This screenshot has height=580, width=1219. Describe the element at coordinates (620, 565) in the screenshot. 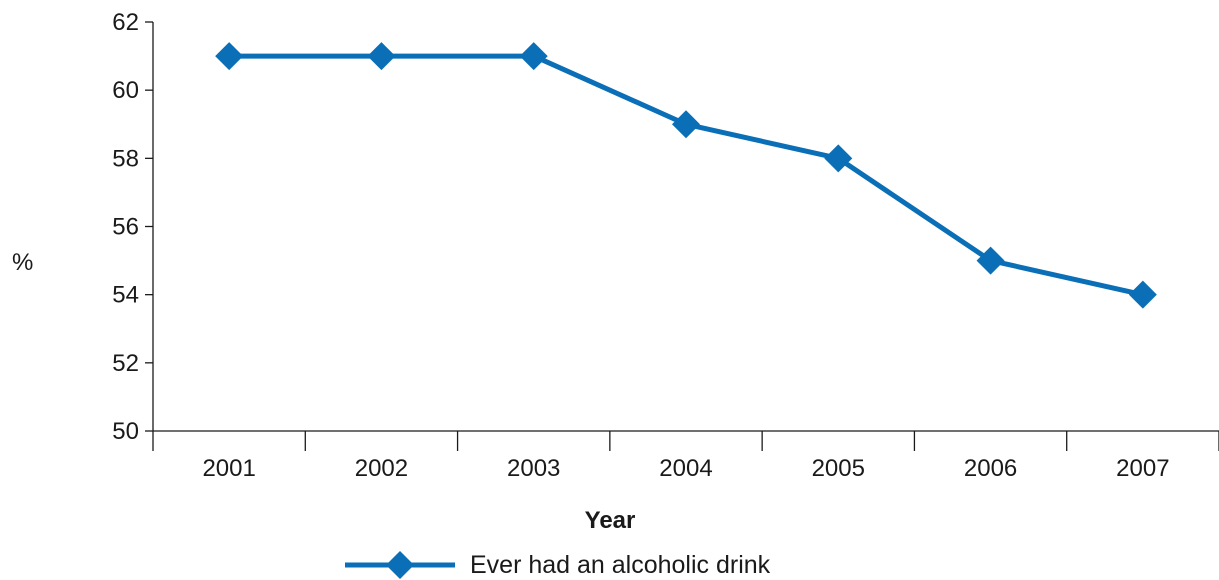

I see `legend-label: Ever had an alcoholic drink` at that location.